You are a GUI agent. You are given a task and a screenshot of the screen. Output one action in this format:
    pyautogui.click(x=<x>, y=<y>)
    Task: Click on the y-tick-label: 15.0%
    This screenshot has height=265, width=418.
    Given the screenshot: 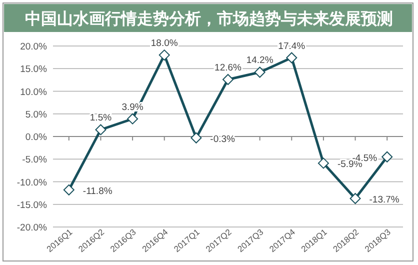 What is the action you would take?
    pyautogui.click(x=34, y=70)
    